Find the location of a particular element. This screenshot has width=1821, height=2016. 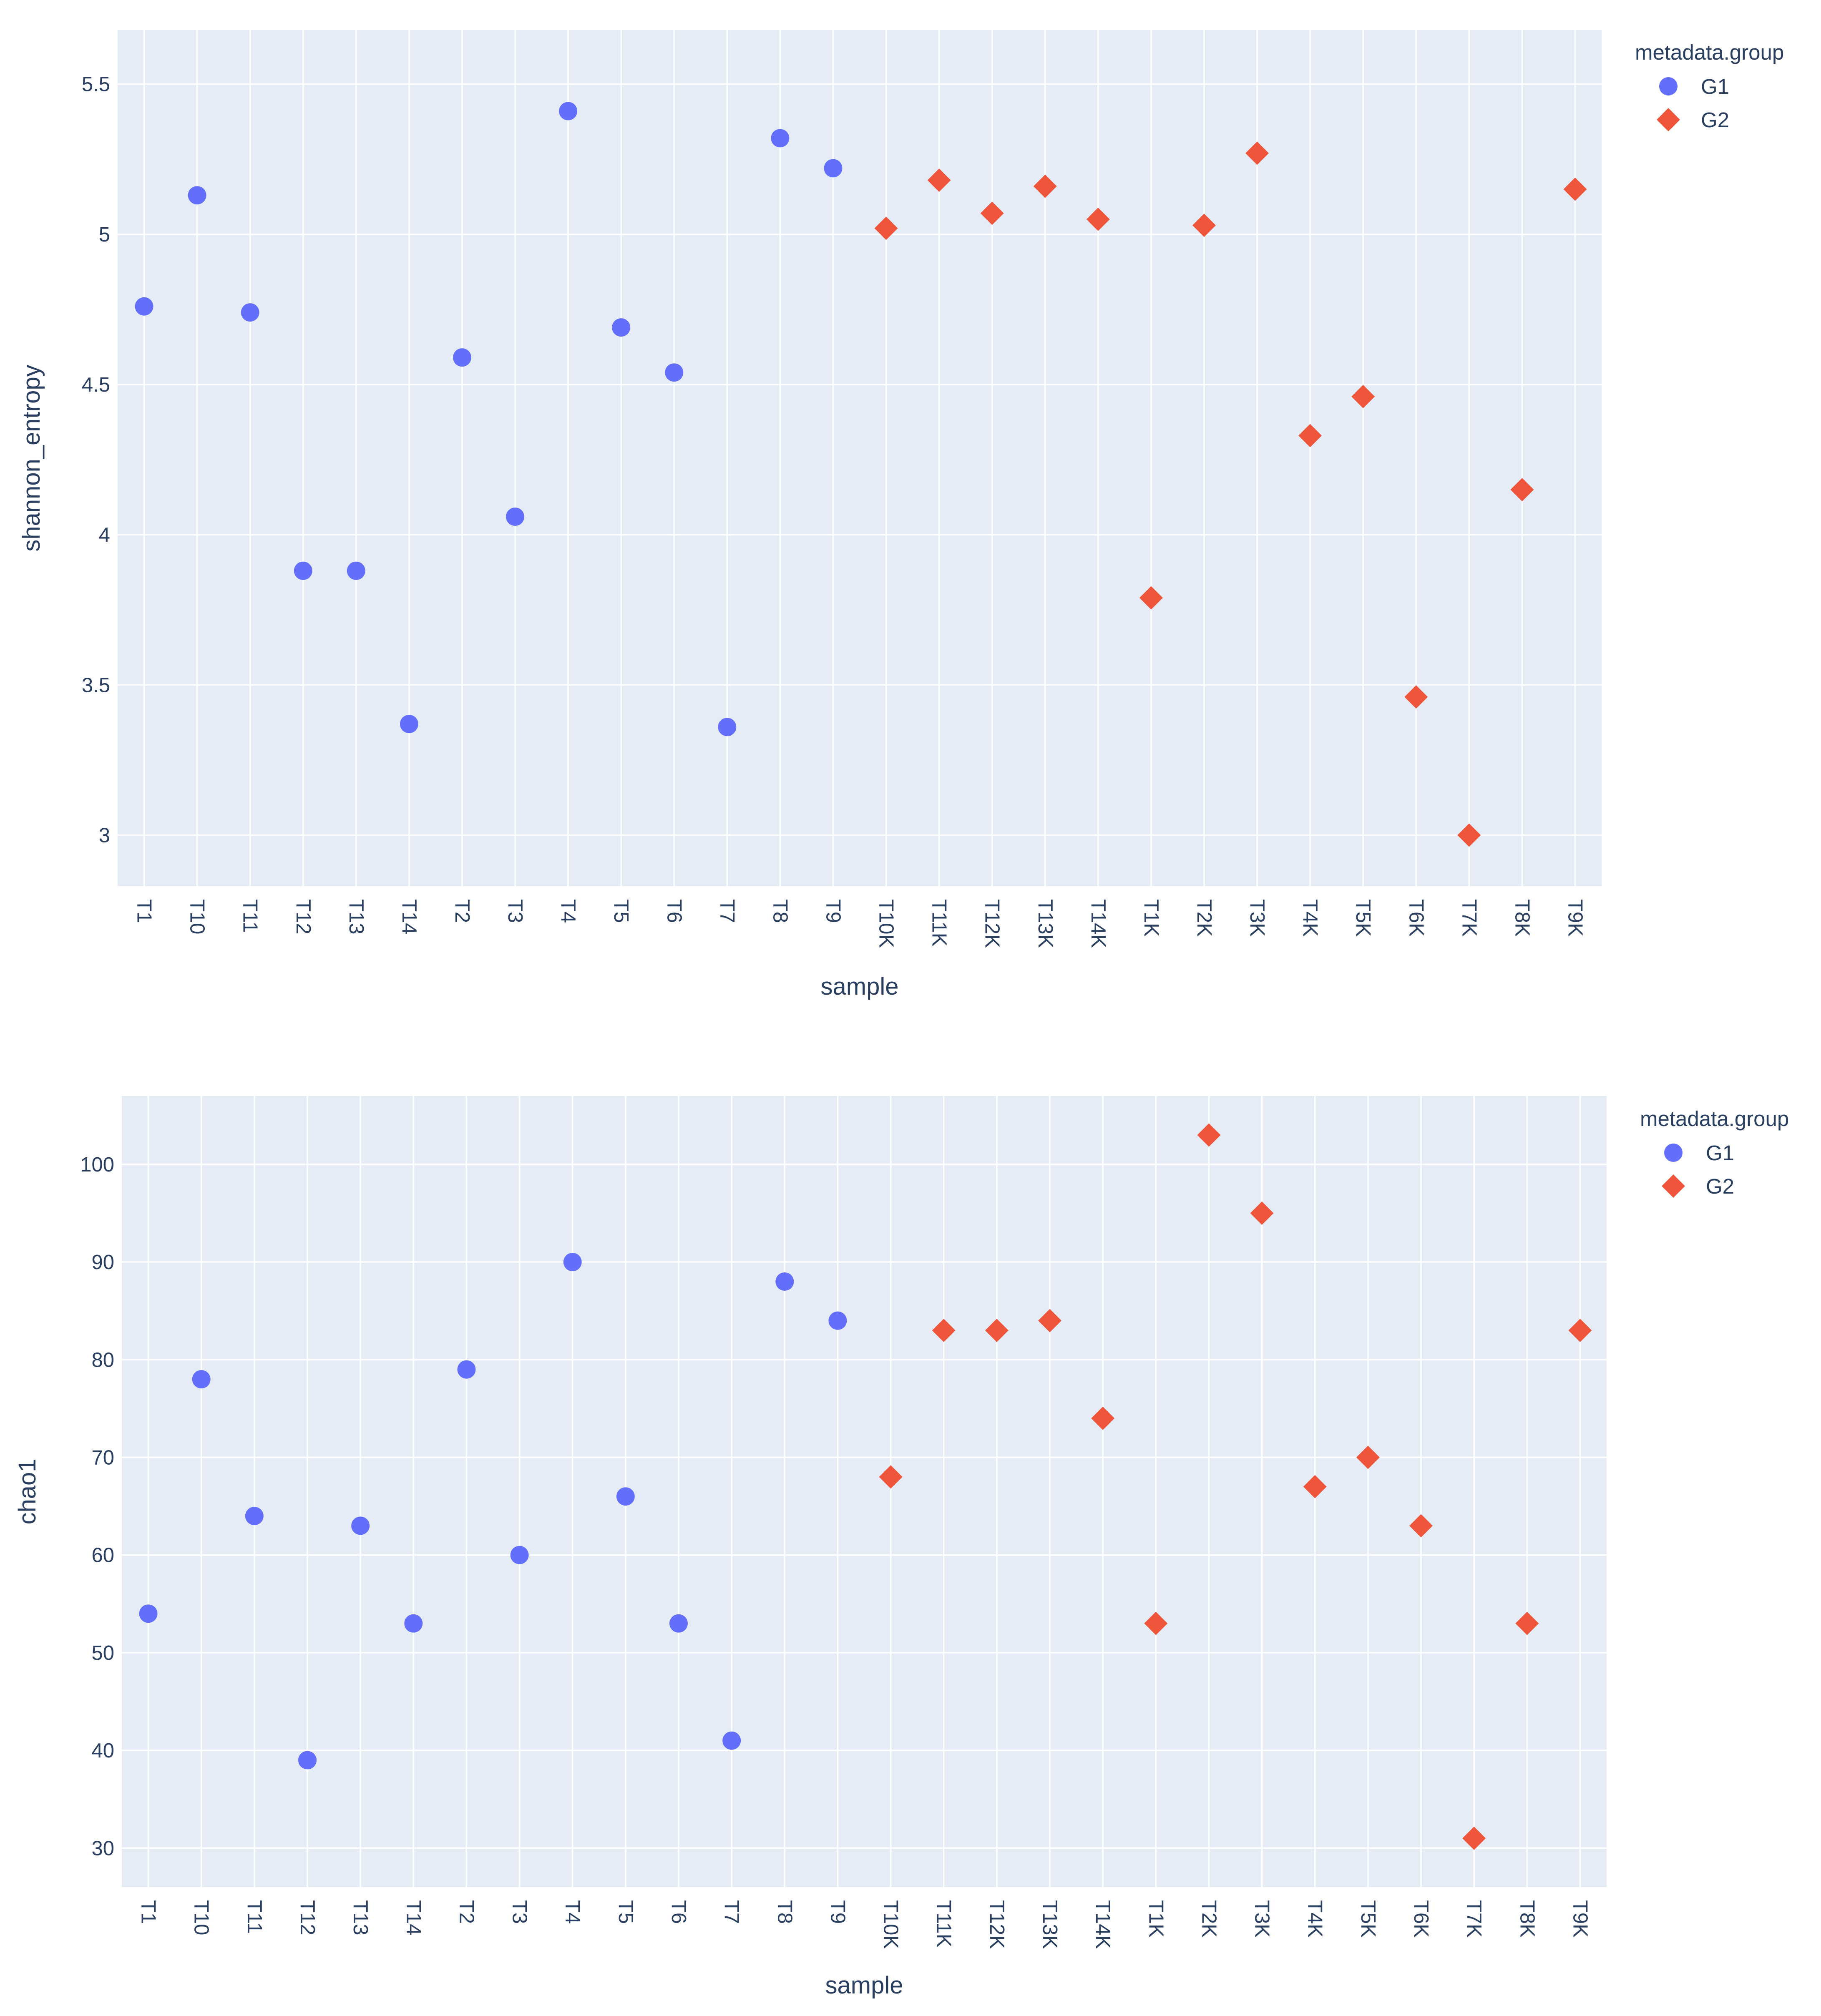

x-tick-label: T10 is located at coordinates (202, 1918).